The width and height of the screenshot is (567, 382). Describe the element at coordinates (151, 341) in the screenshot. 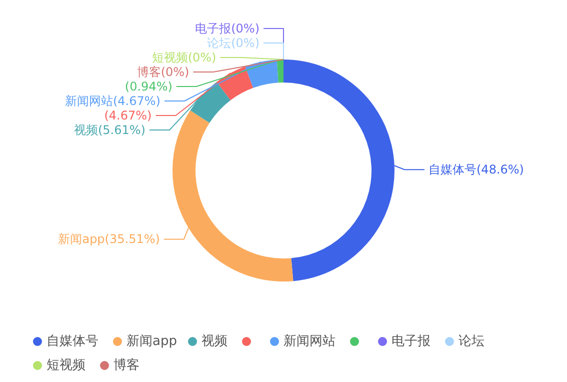

I see `legend-label: 新闻app` at that location.